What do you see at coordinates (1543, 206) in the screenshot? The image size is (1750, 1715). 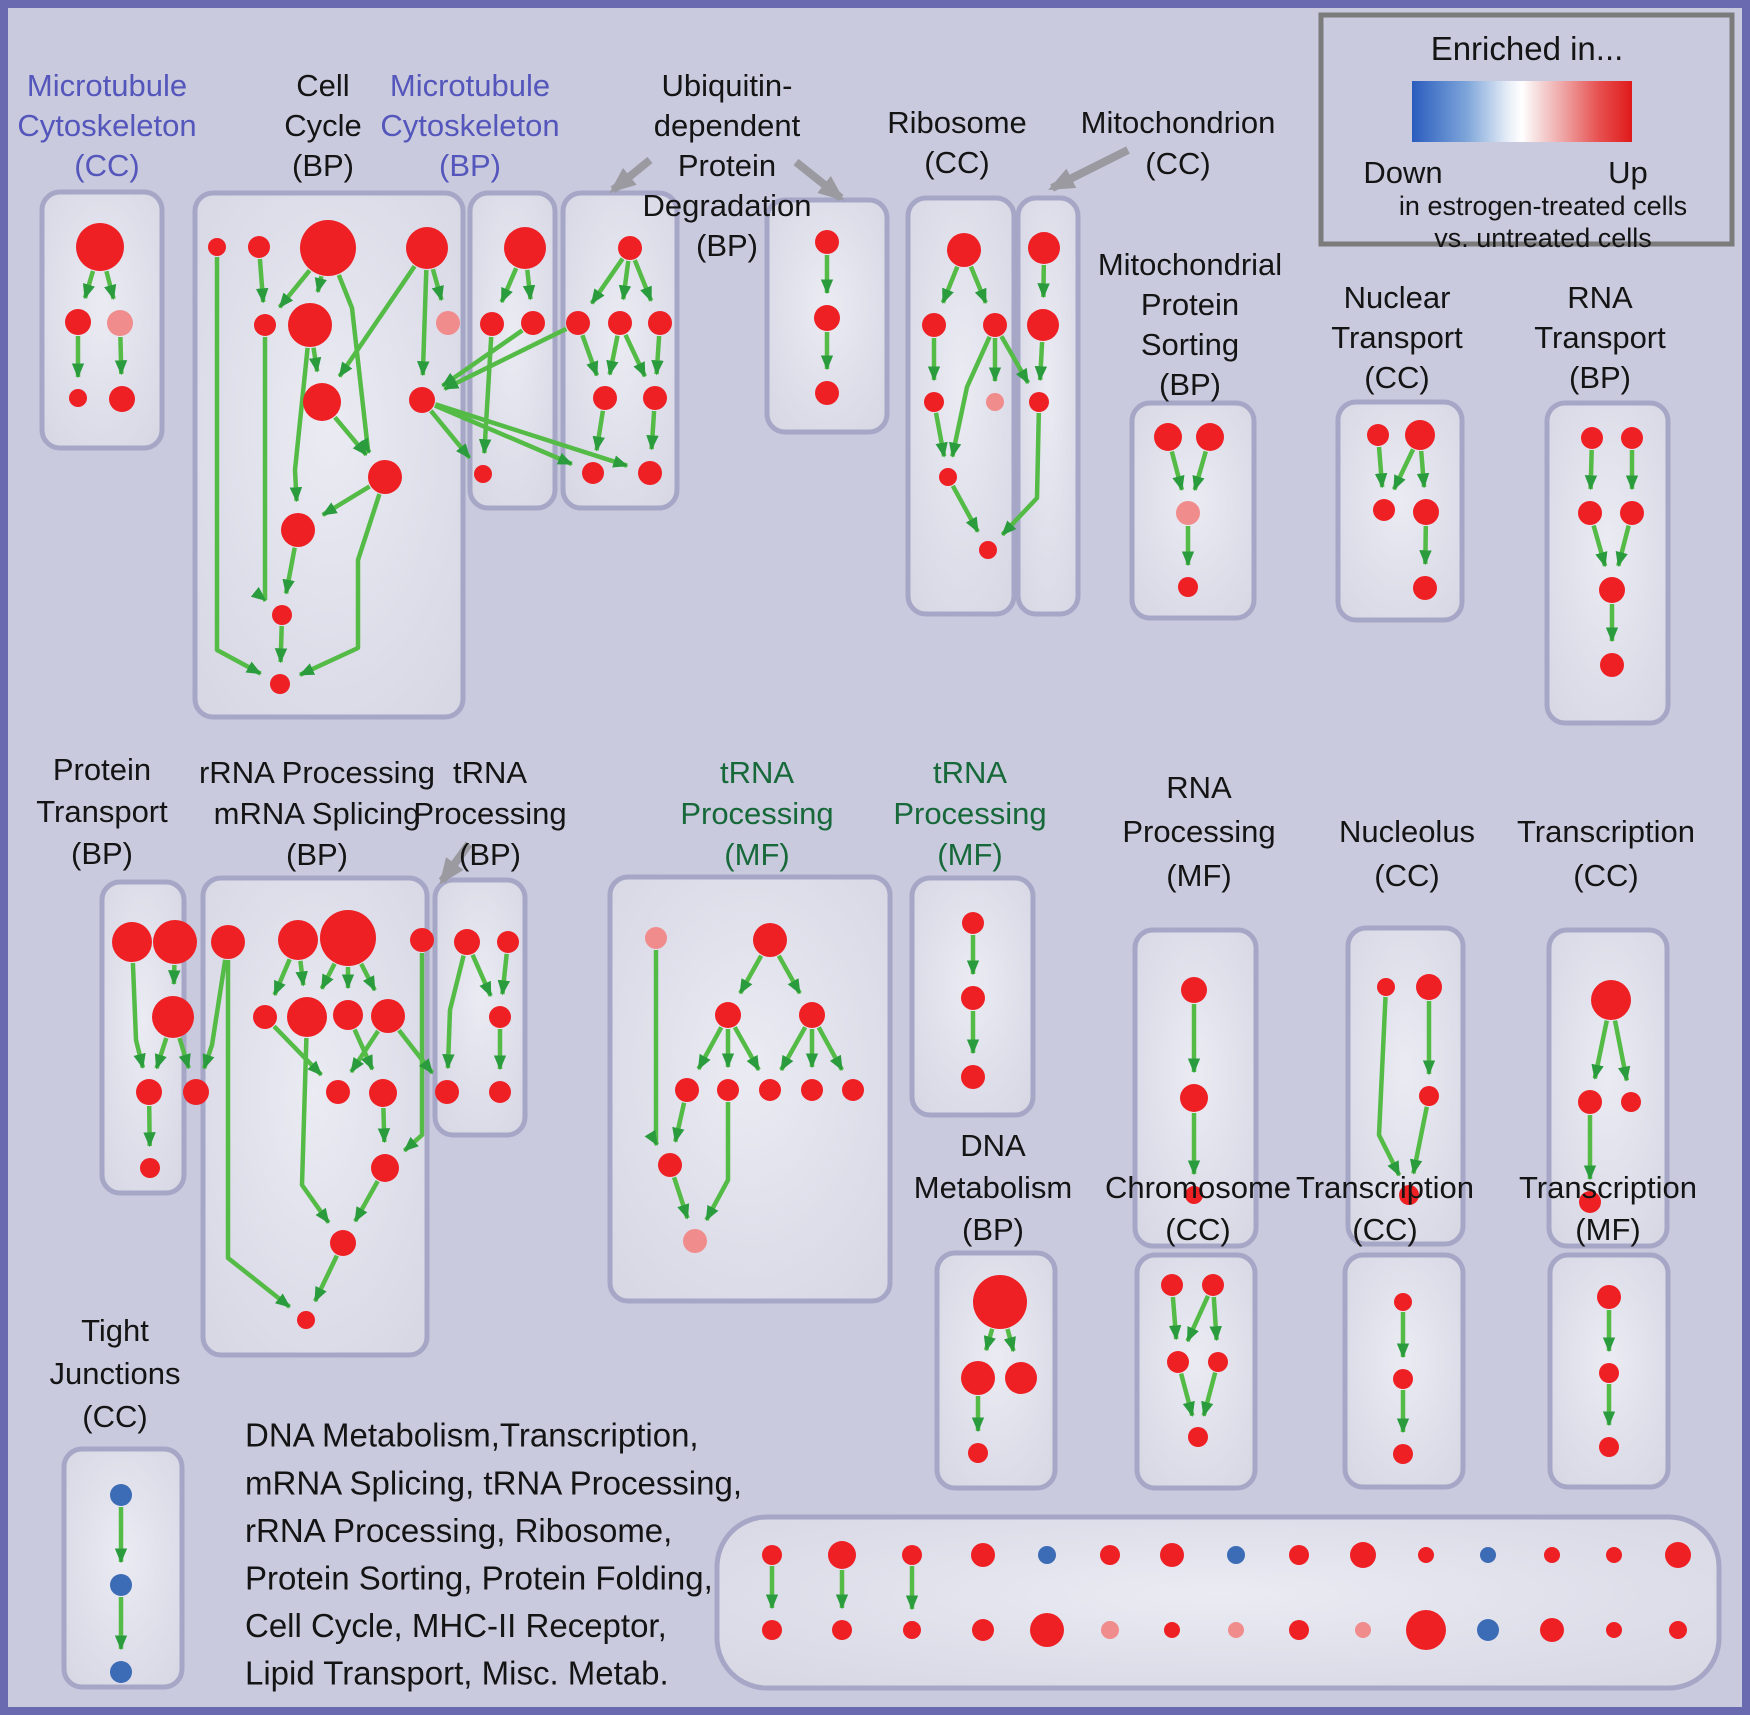 I see `legend-note-line1: in estrogen-treated cells` at bounding box center [1543, 206].